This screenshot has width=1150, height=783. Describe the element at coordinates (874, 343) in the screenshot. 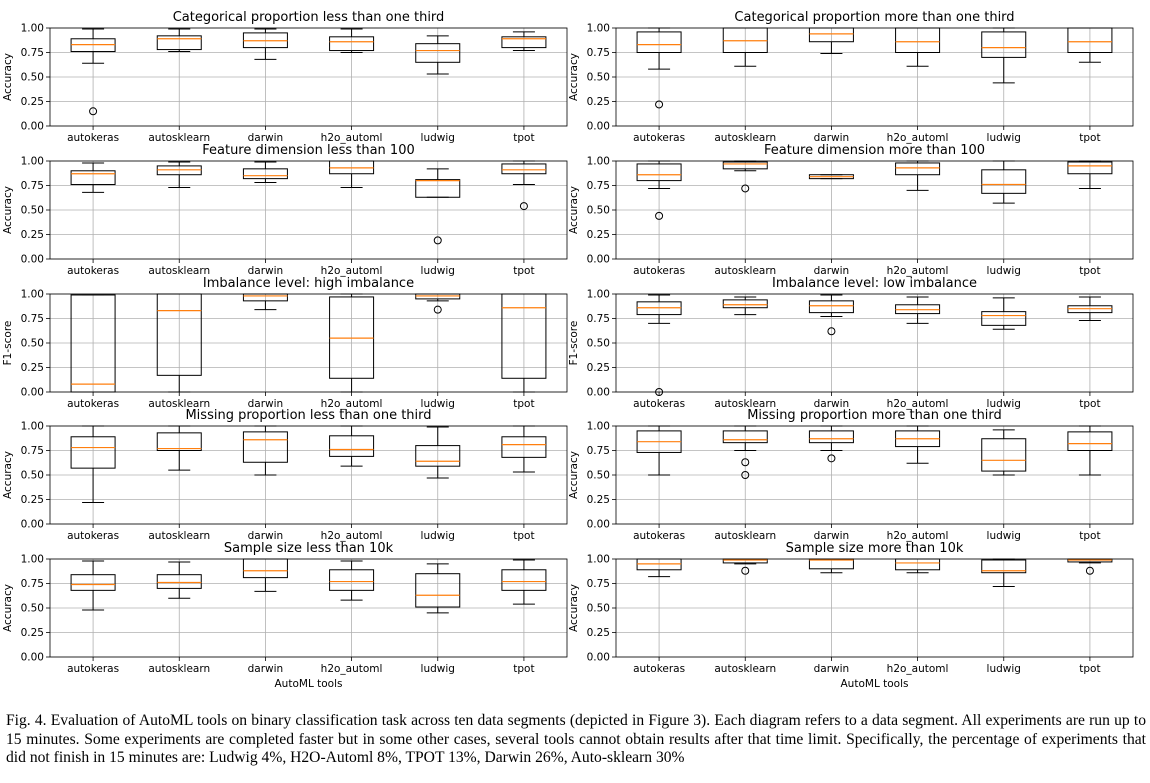

I see `plot-frame` at that location.